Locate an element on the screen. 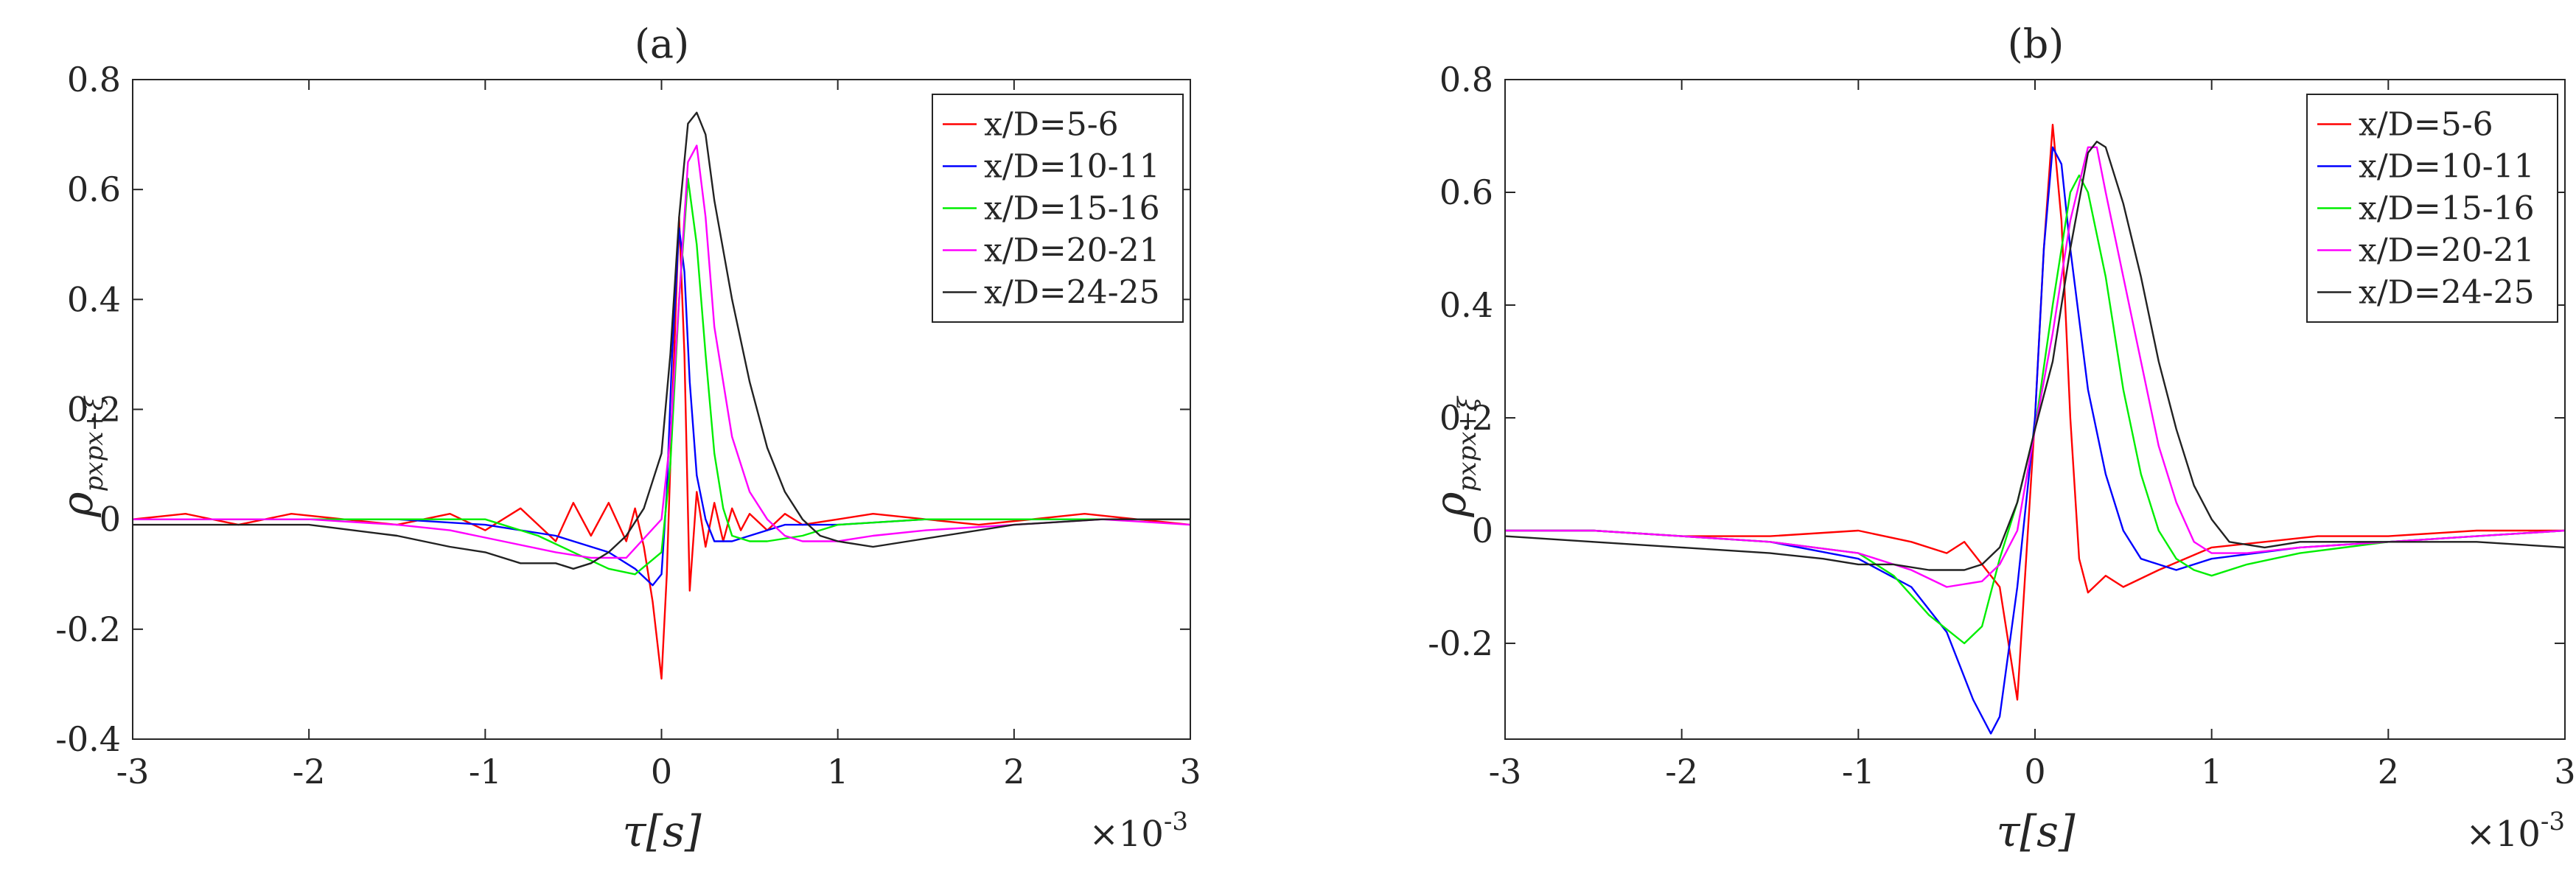  panel-b-exp-base: ×10 is located at coordinates (2503, 834).